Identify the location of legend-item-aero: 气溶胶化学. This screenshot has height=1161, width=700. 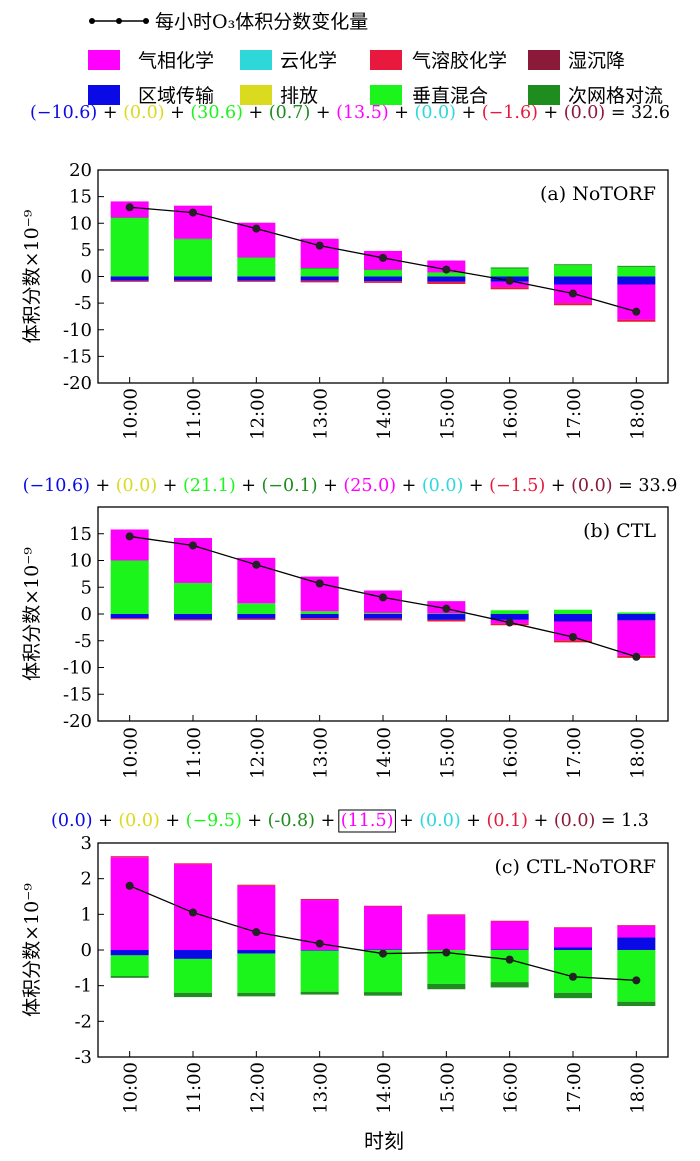
(438, 61).